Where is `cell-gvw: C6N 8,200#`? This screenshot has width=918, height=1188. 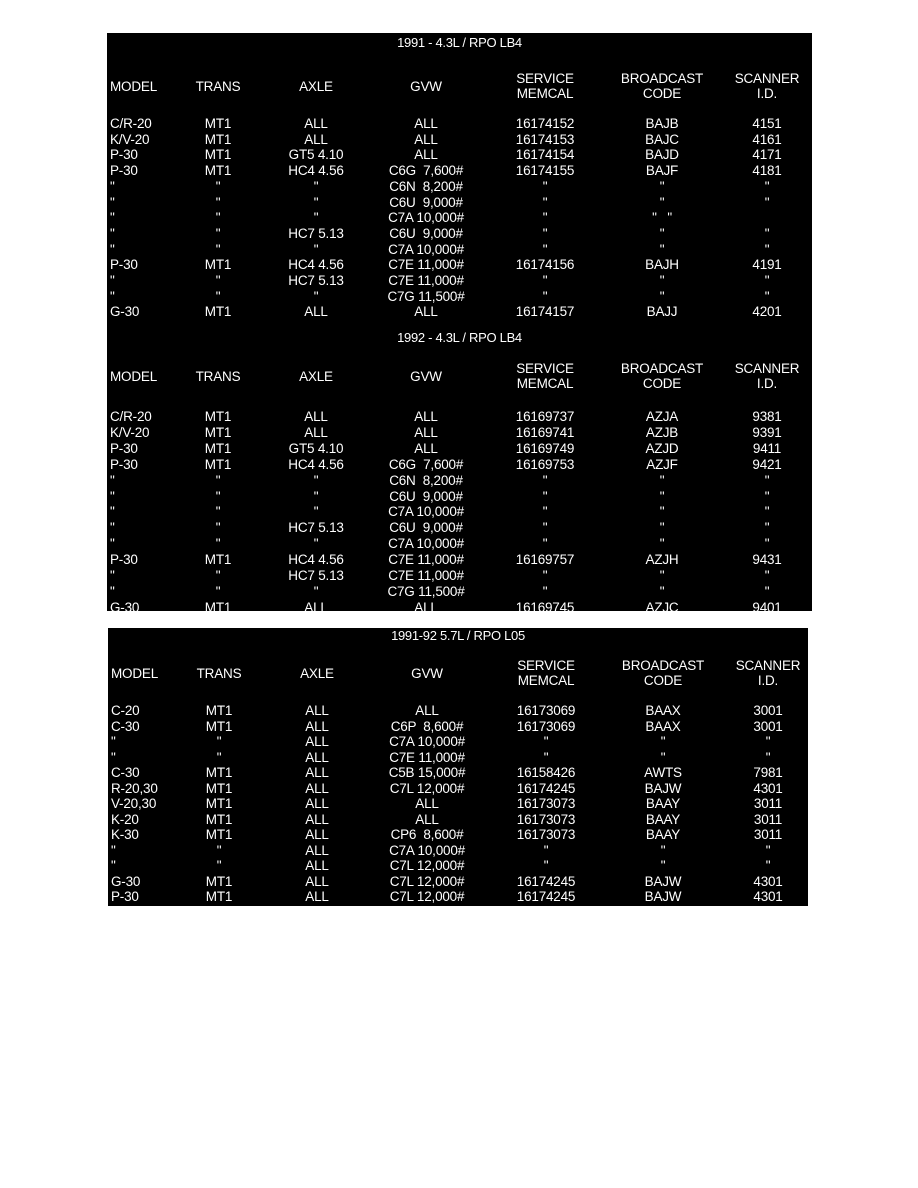 cell-gvw: C6N 8,200# is located at coordinates (426, 186).